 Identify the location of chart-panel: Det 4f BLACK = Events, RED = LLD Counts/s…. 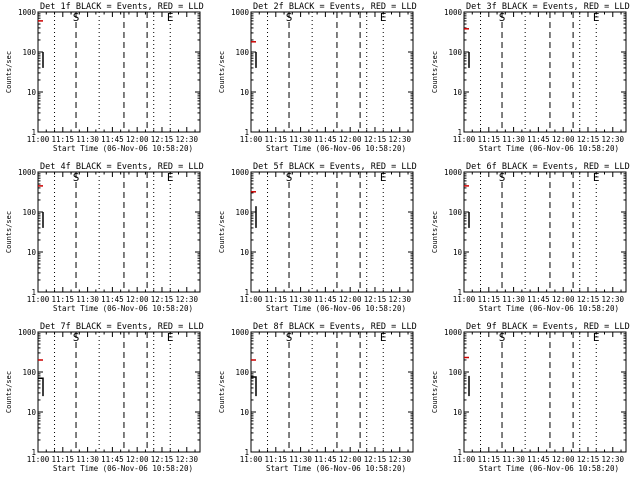
(104, 237).